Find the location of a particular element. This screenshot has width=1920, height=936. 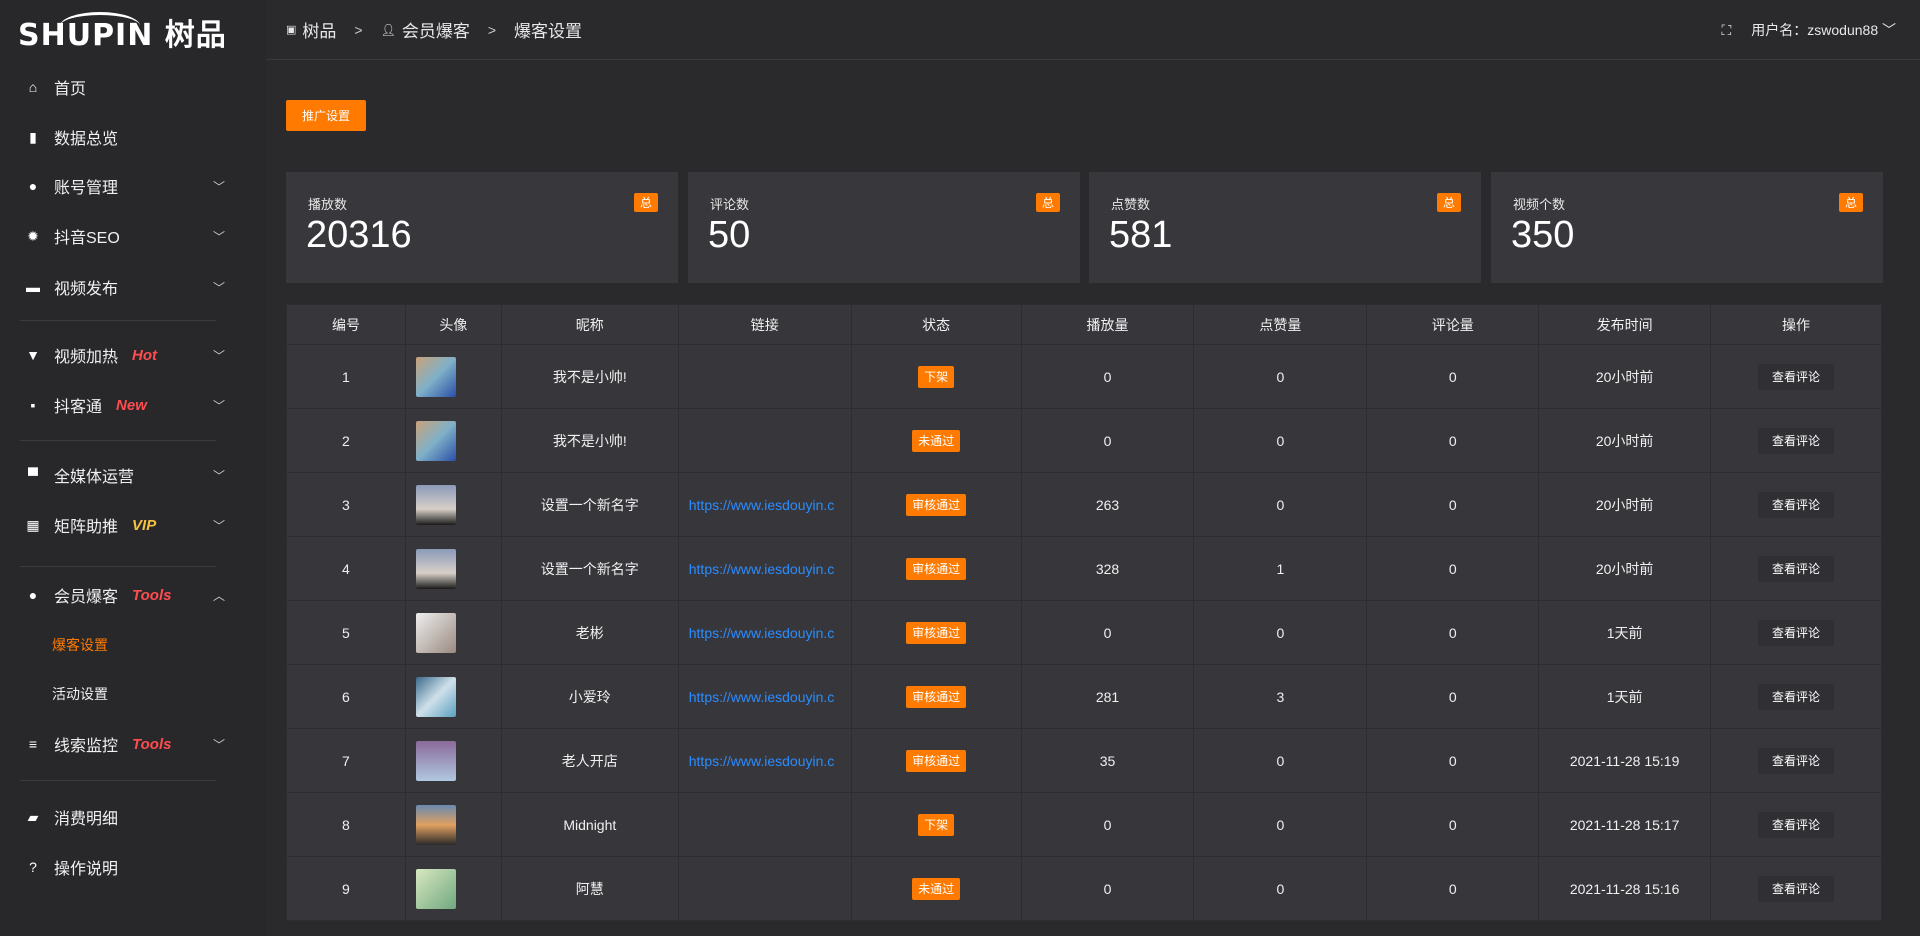

gear-icon: ✹ is located at coordinates (33, 235).